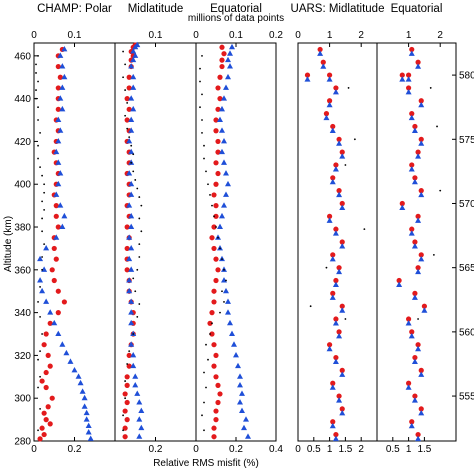 The image size is (474, 470). I want to click on y-tick-label: 580, so click(466, 76).